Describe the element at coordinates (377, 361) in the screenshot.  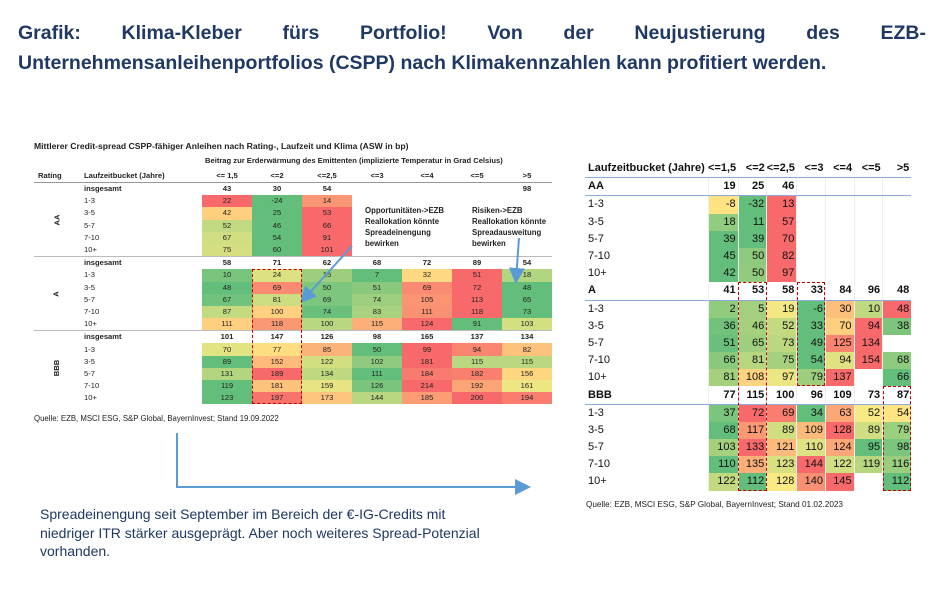
I see `cell: 102` at that location.